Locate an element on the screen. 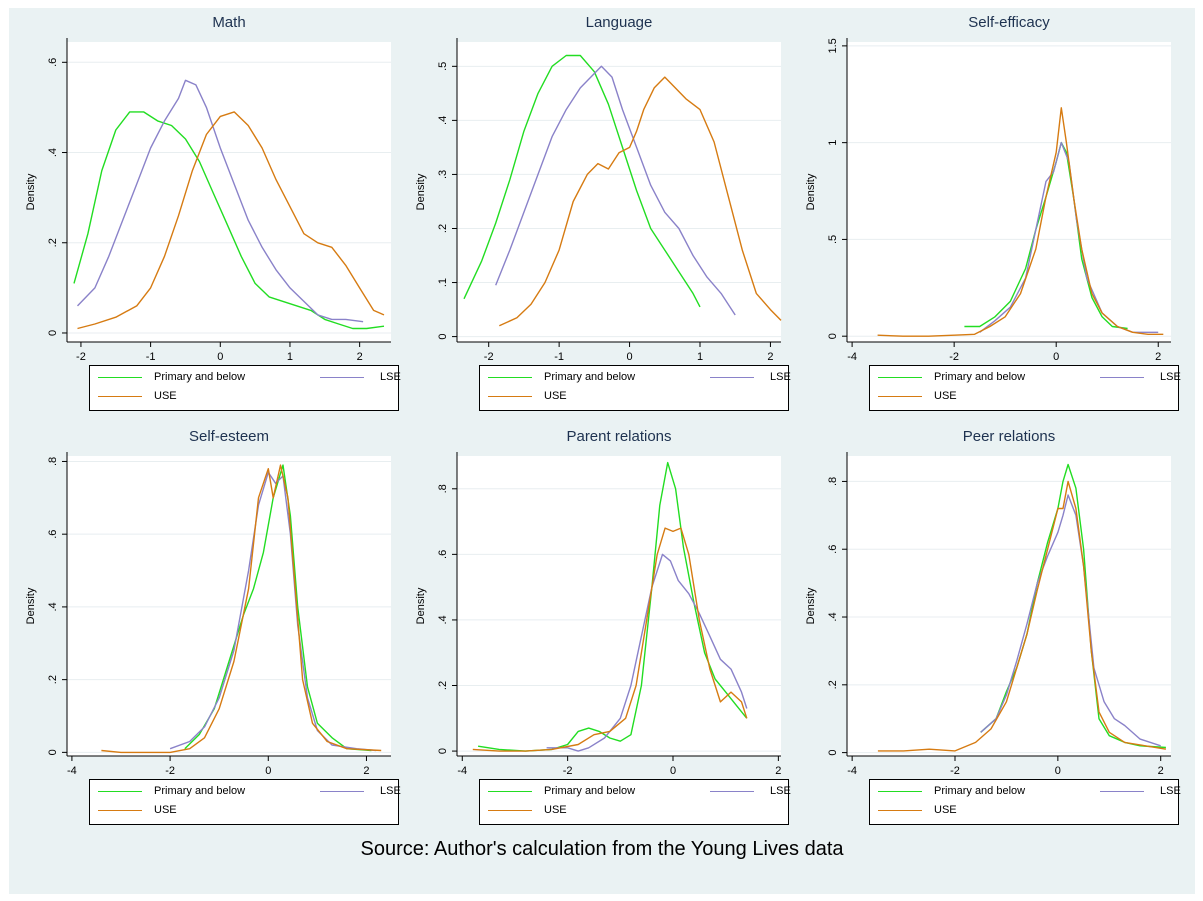  y-tick-label: .3 is located at coordinates (443, 174).